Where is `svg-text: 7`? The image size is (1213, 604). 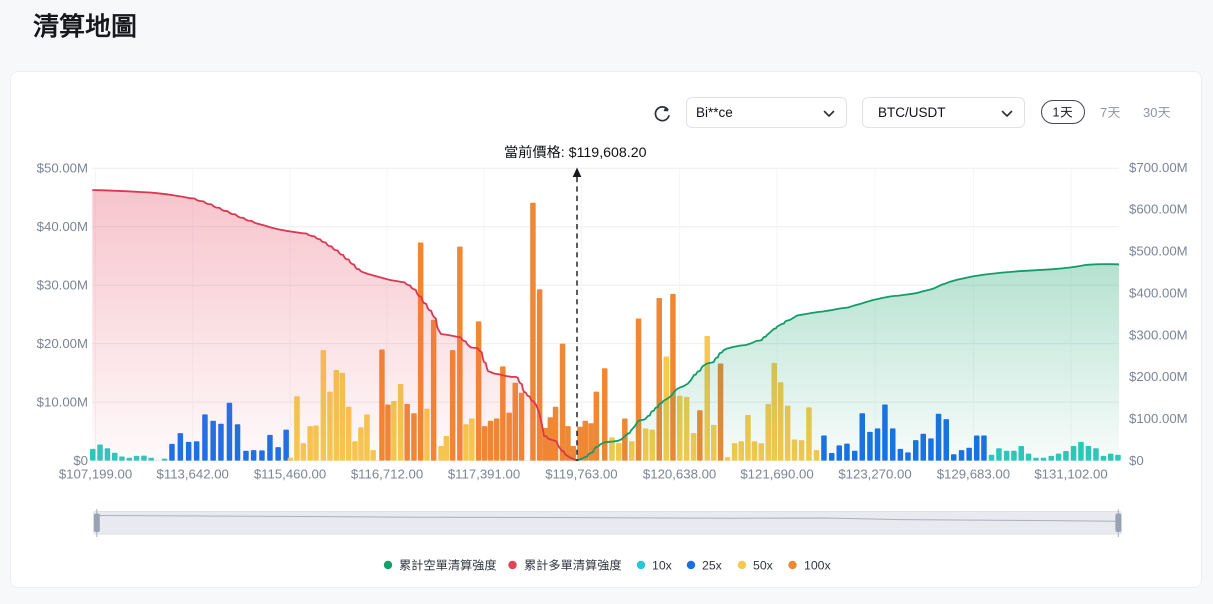
svg-text: 7 is located at coordinates (1103, 112).